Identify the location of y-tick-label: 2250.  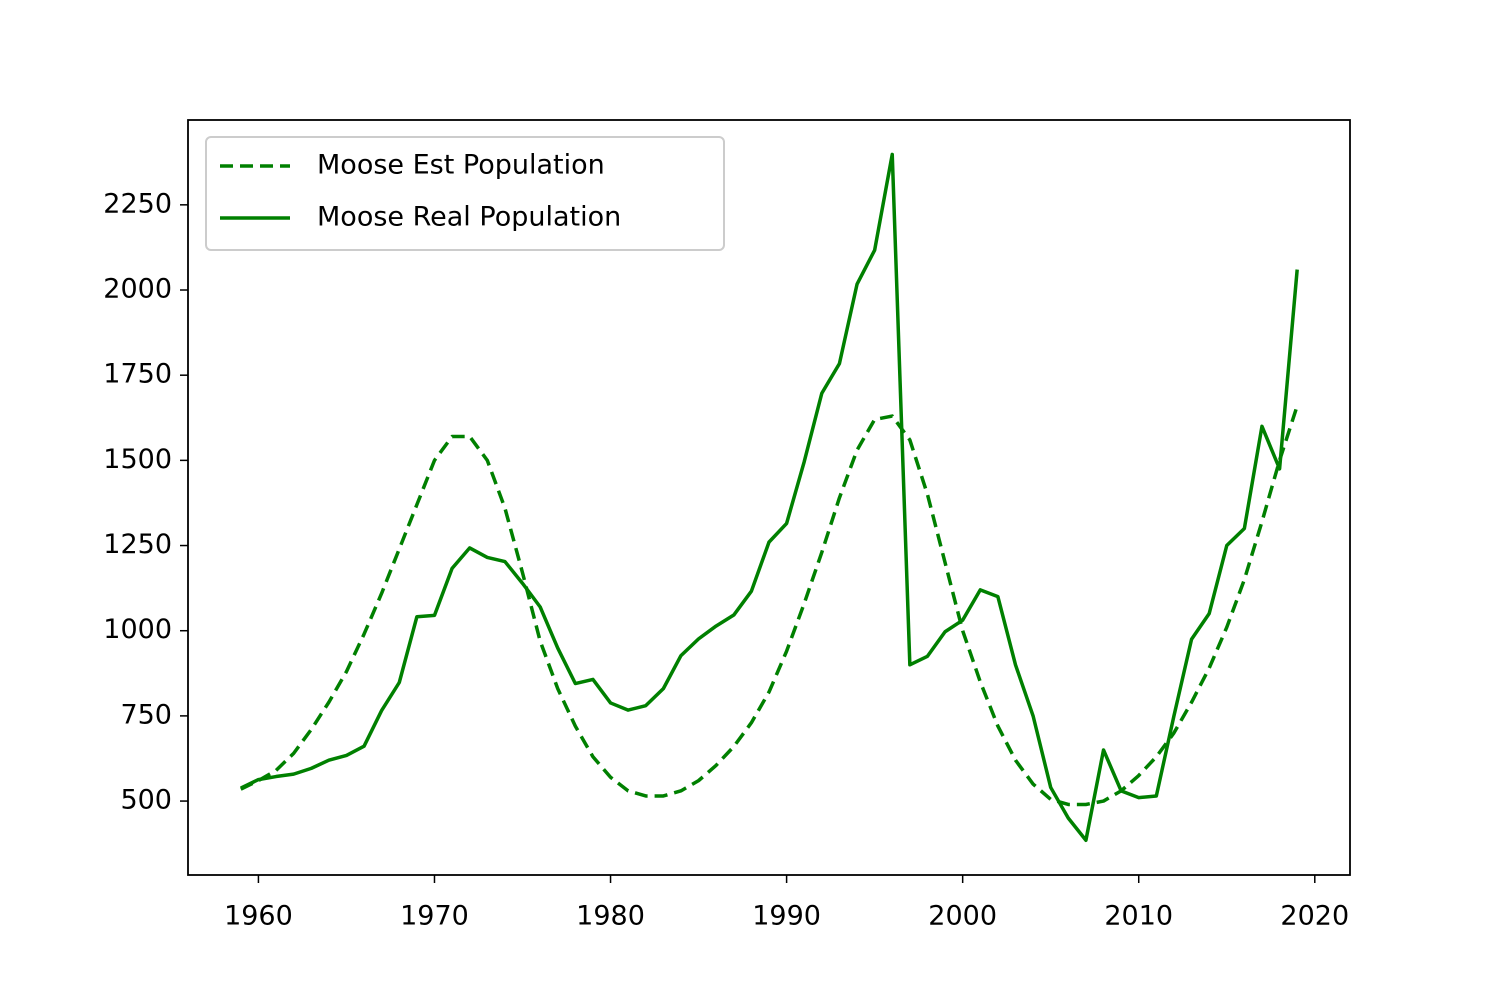
(137, 203).